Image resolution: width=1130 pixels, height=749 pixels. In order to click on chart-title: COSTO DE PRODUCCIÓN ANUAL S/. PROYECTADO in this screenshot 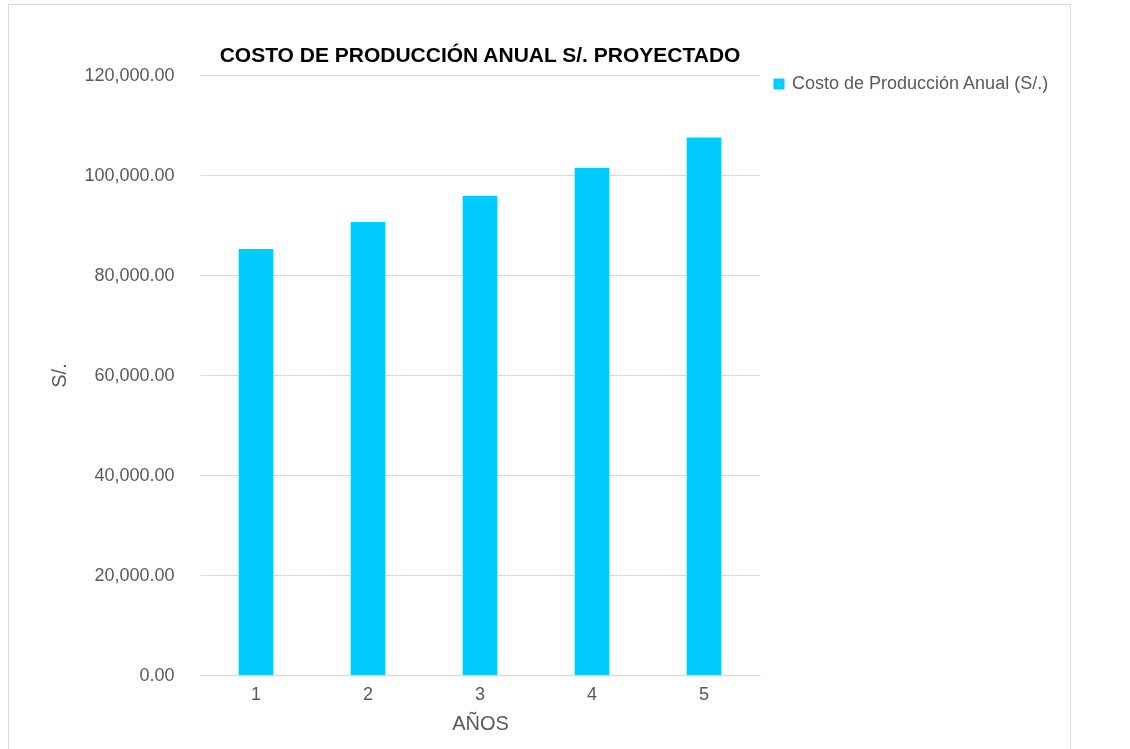, I will do `click(480, 54)`.